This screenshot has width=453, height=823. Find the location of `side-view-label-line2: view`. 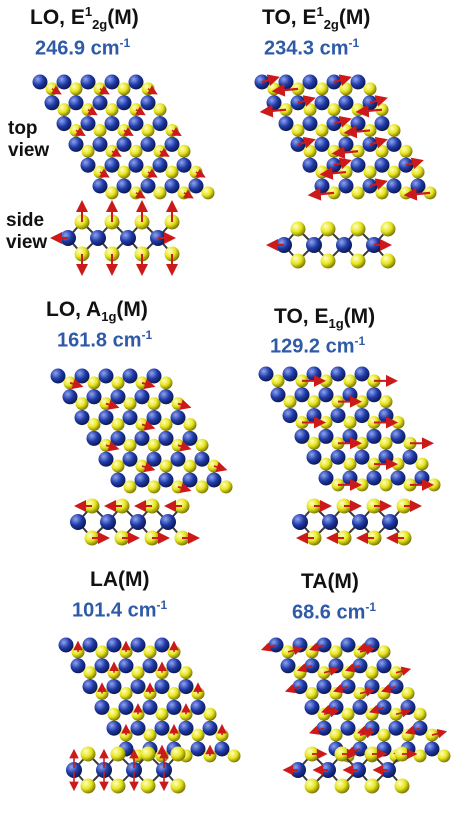

side-view-label-line2: view is located at coordinates (27, 242).